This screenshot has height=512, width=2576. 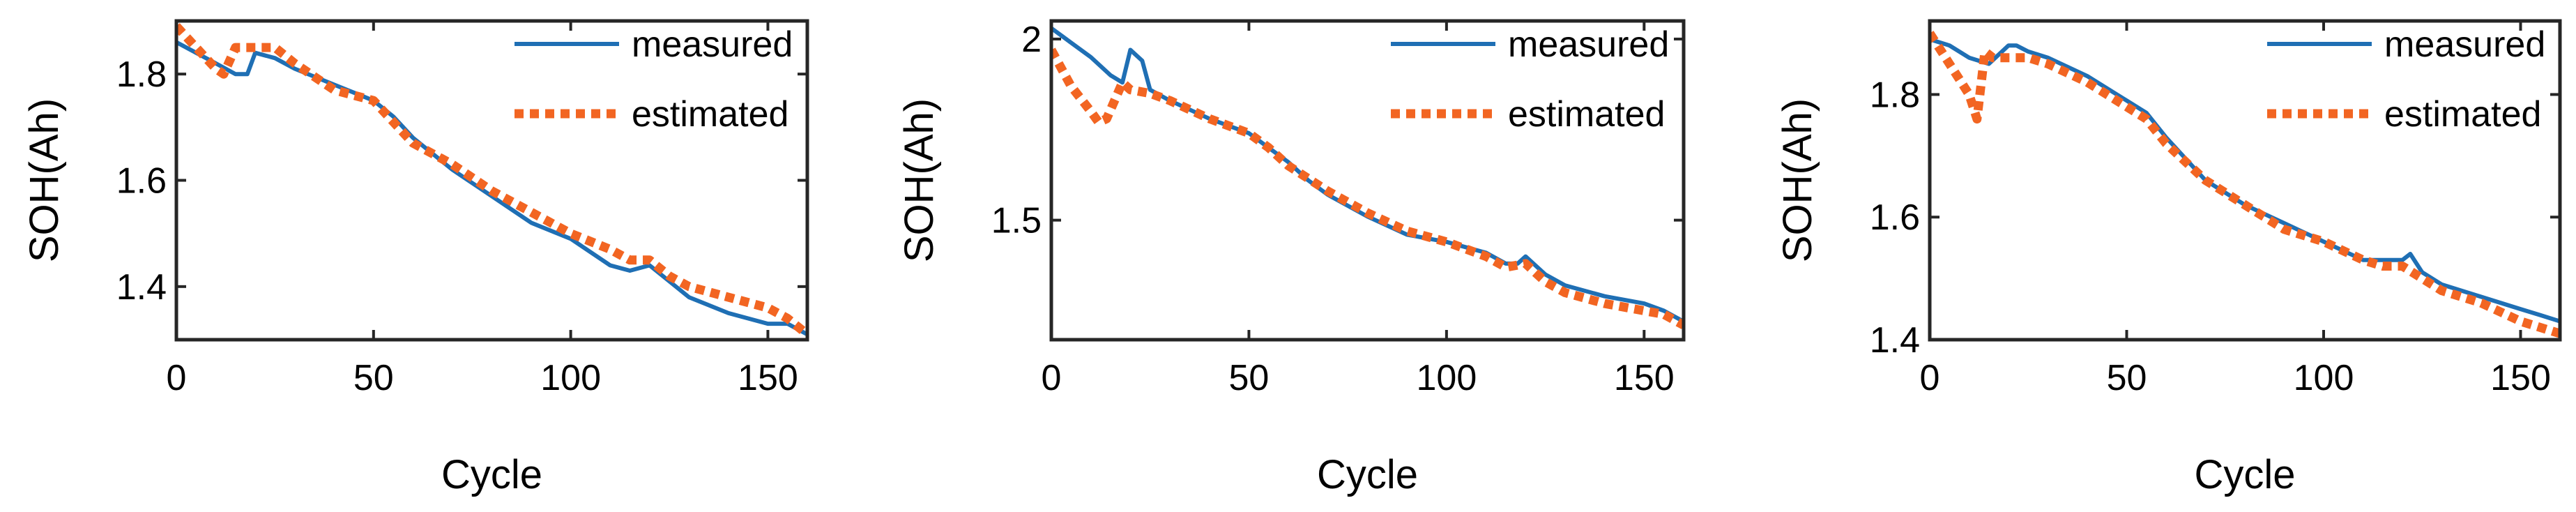 I want to click on y-tick-label: 2, so click(x=1031, y=40).